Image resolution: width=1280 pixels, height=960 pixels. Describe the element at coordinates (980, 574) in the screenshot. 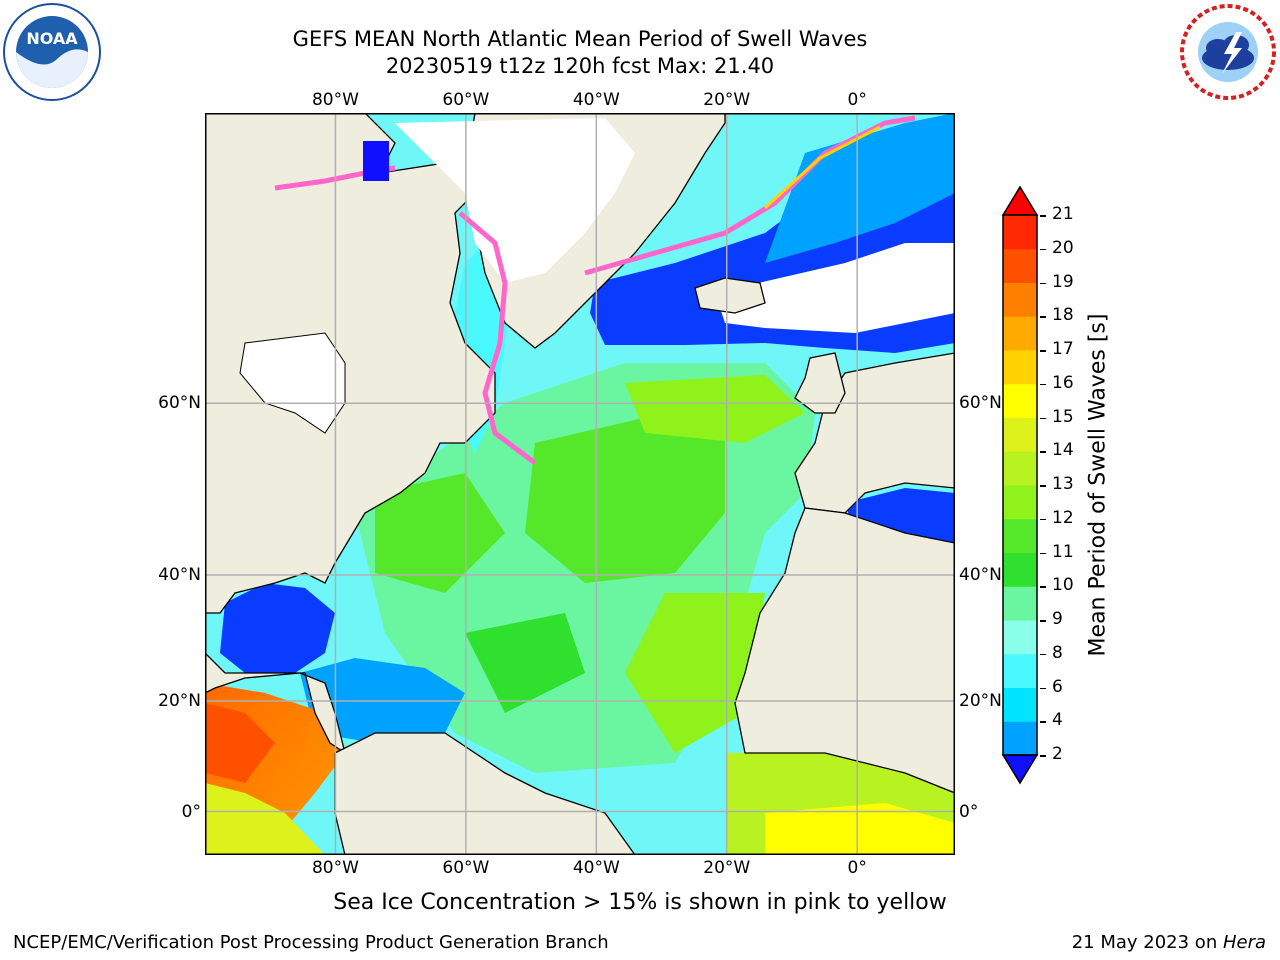

I see `lat-label-right: 40°N` at that location.